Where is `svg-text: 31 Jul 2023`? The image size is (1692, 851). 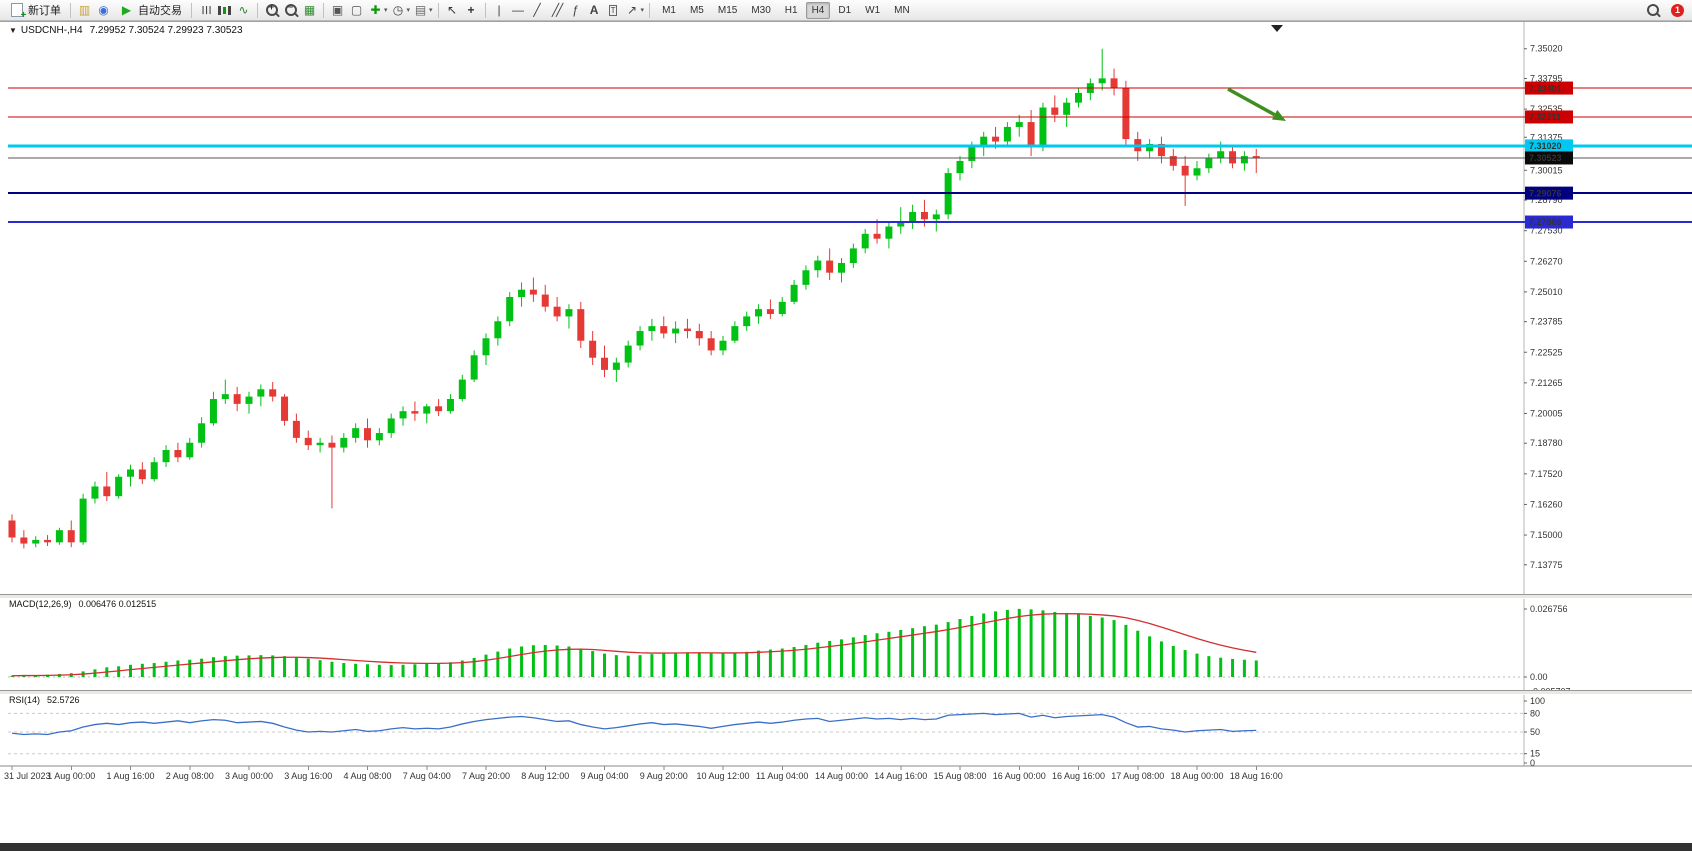 svg-text: 31 Jul 2023 is located at coordinates (27, 776).